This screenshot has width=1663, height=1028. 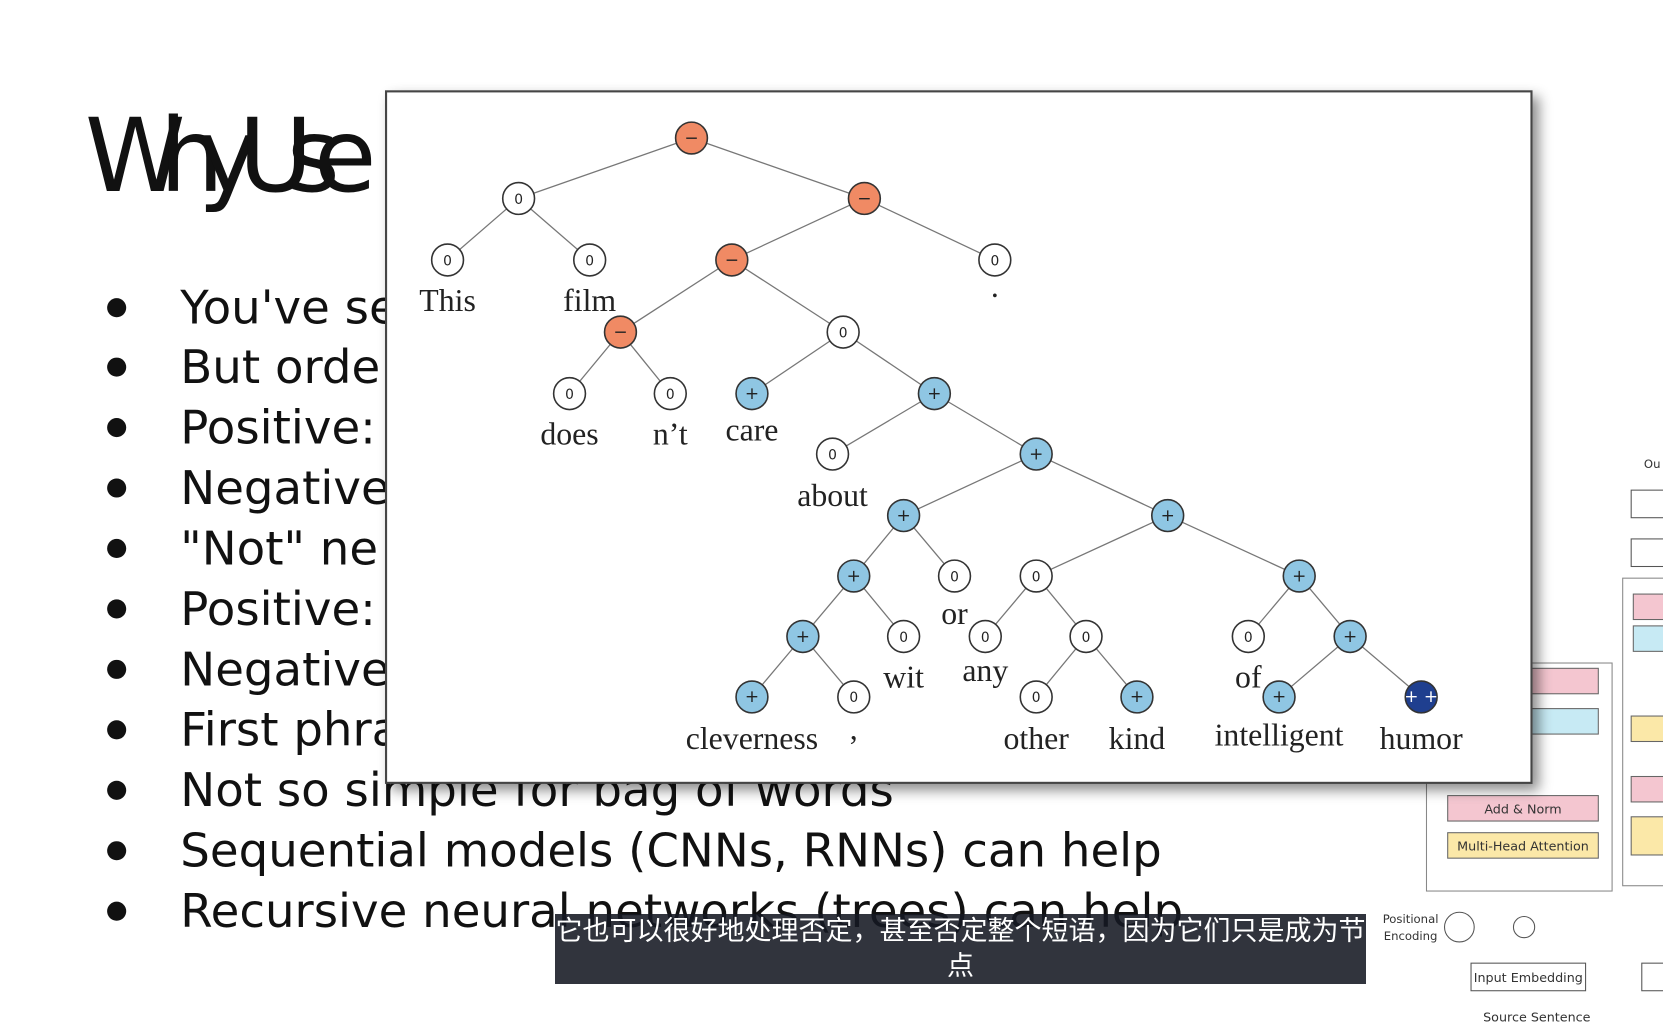 What do you see at coordinates (1411, 919) in the screenshot?
I see `transformer-label: Positional` at bounding box center [1411, 919].